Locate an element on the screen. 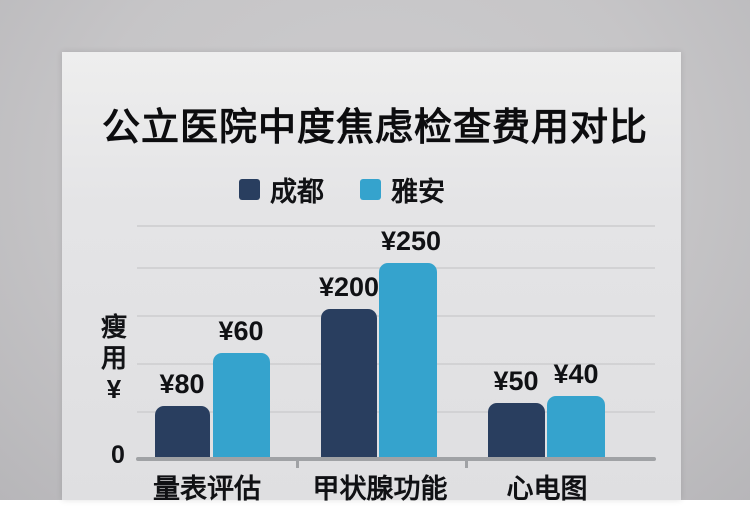 This screenshot has height=506, width=750. category-label: 心电图 is located at coordinates (547, 489).